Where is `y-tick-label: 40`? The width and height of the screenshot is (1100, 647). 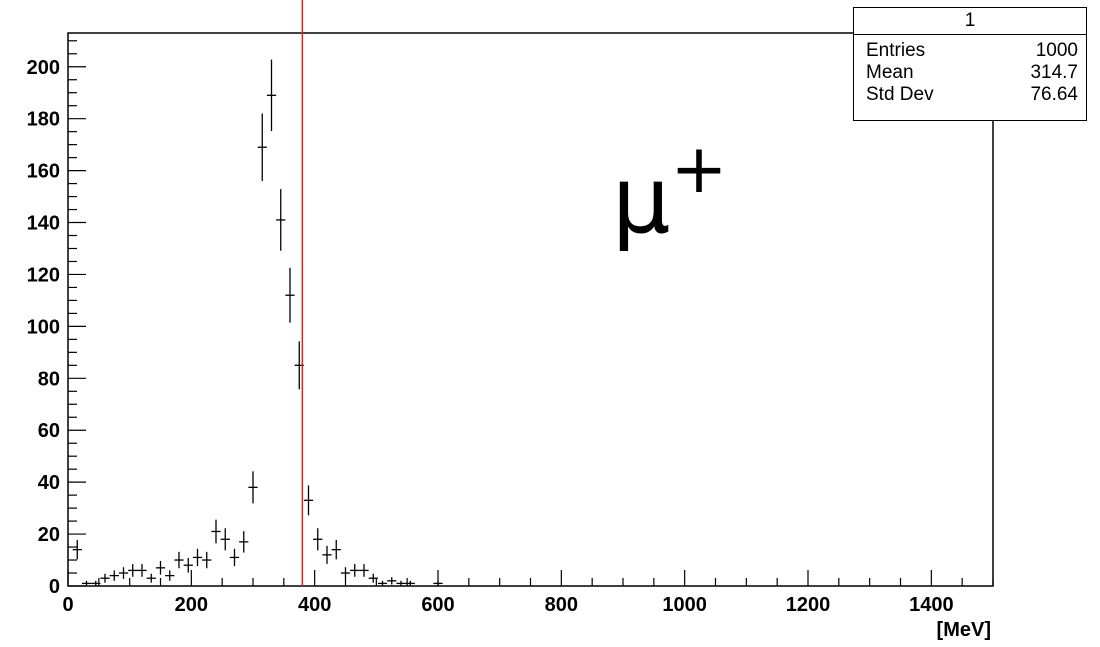 y-tick-label: 40 is located at coordinates (49, 483).